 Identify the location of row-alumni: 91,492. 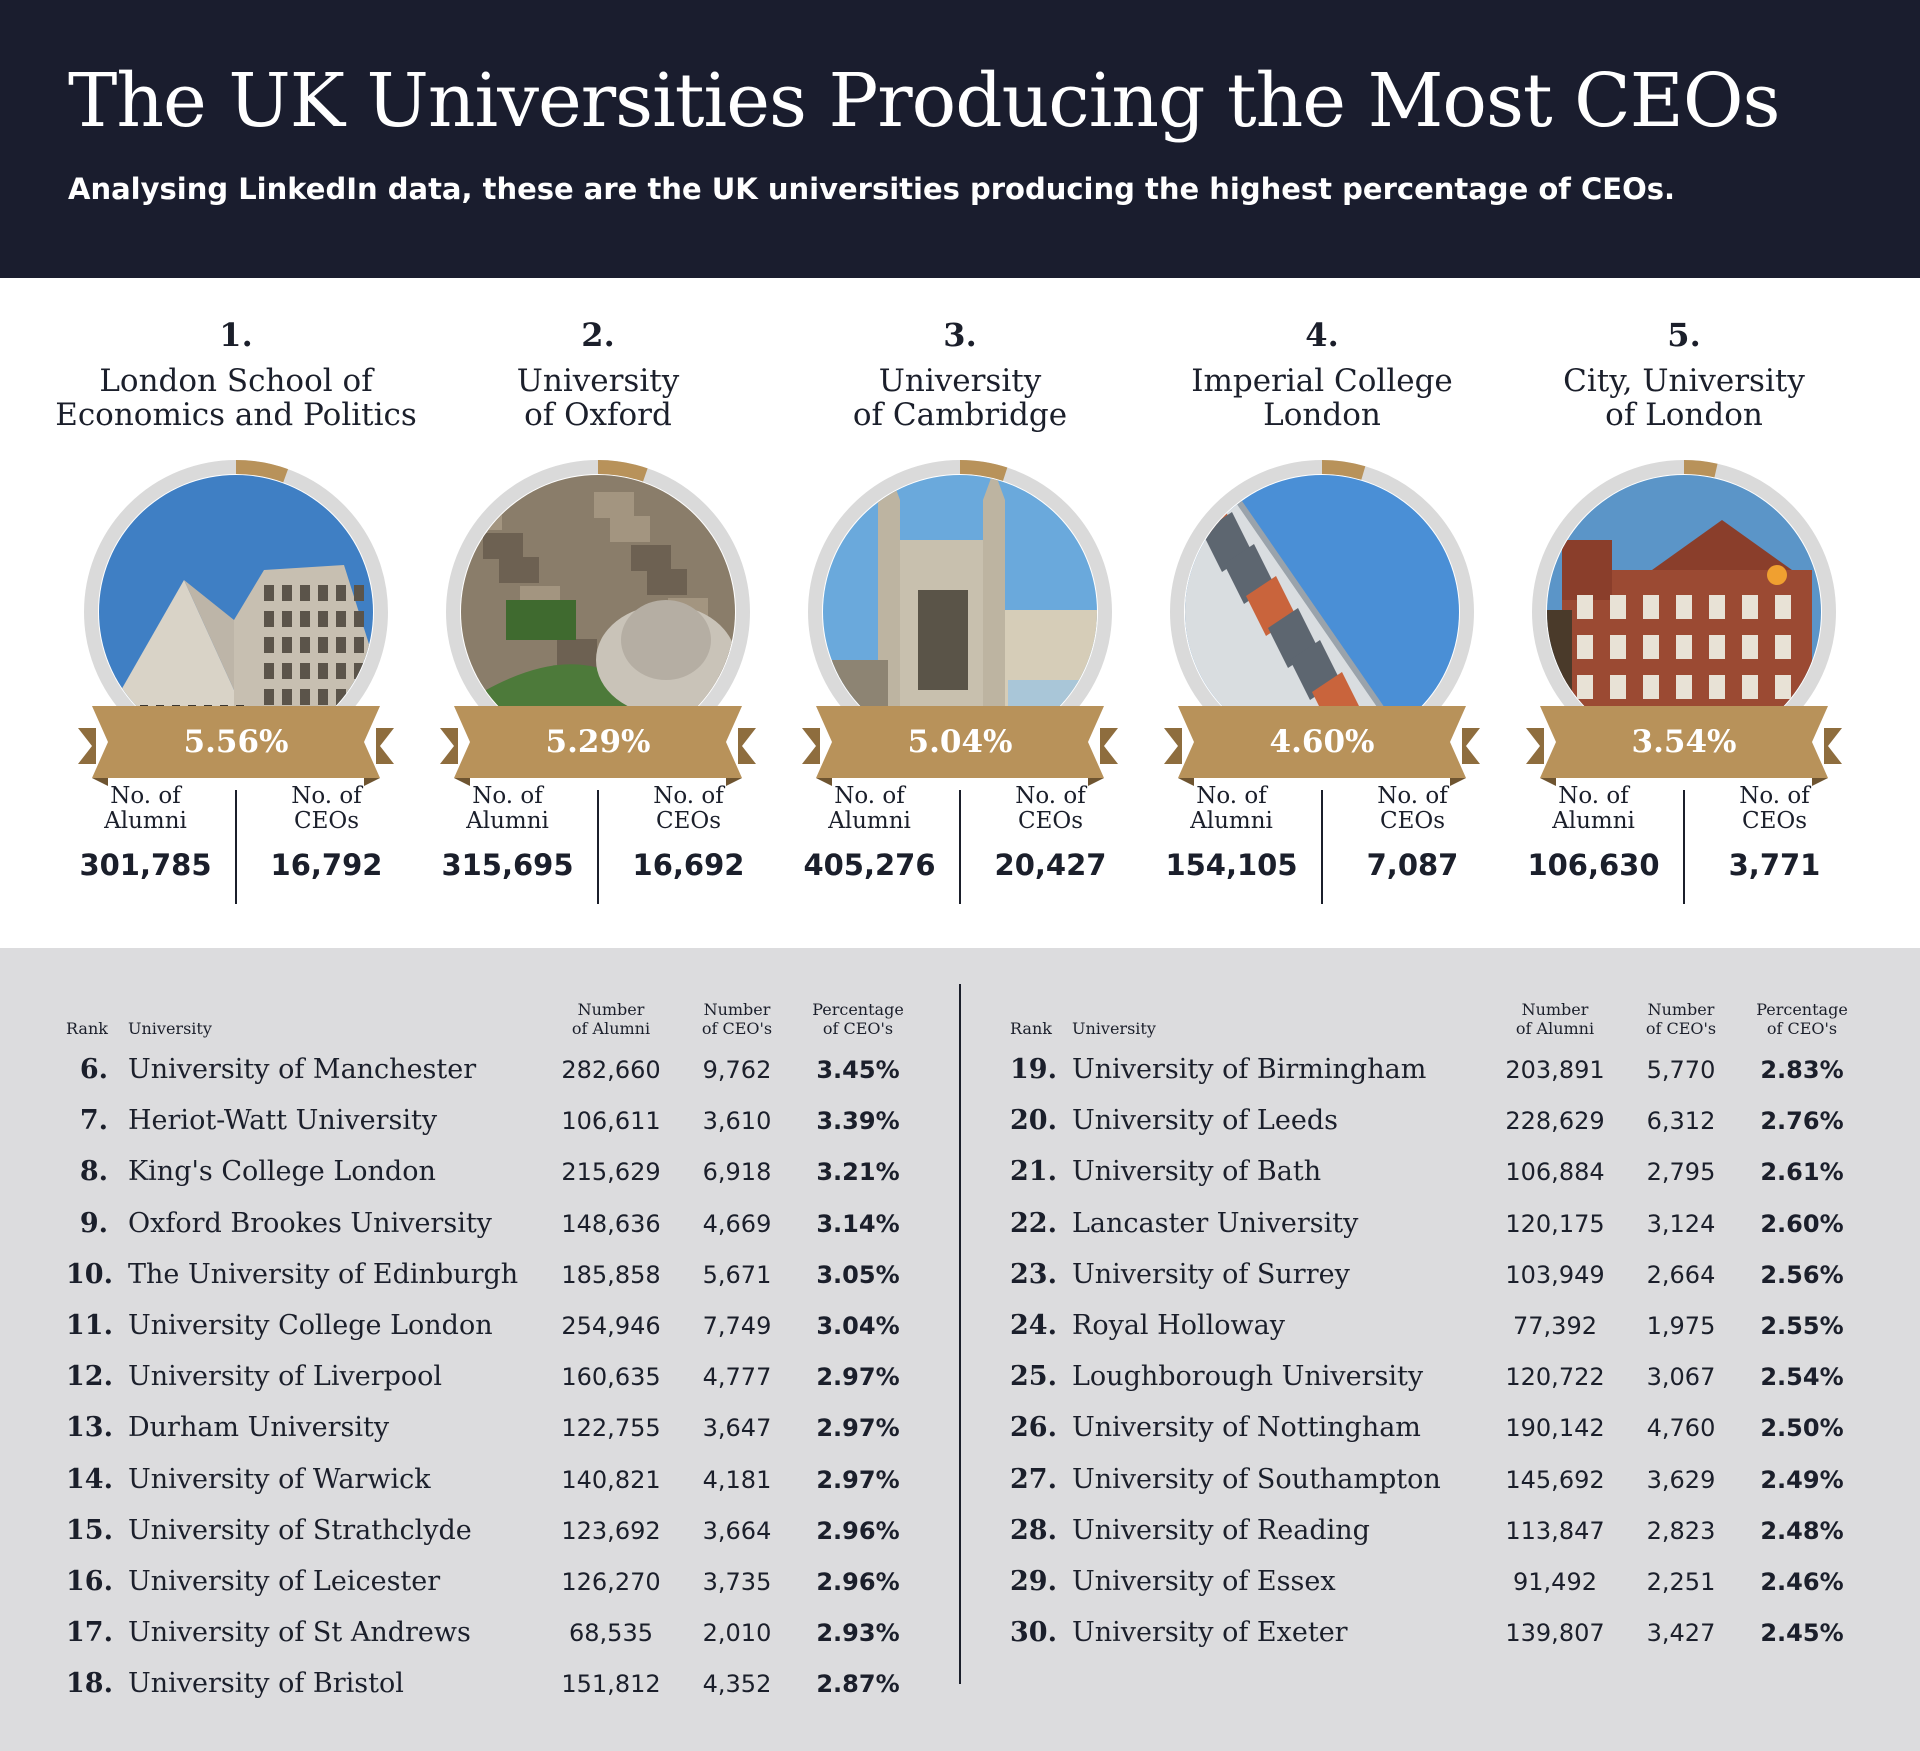
(1555, 1581).